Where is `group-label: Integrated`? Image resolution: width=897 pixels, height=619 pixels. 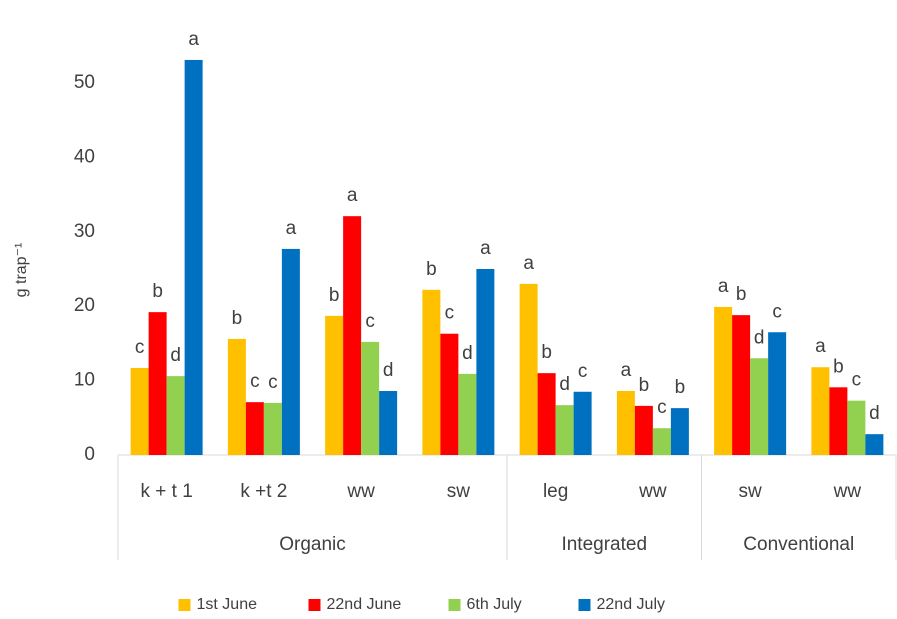
group-label: Integrated is located at coordinates (604, 544).